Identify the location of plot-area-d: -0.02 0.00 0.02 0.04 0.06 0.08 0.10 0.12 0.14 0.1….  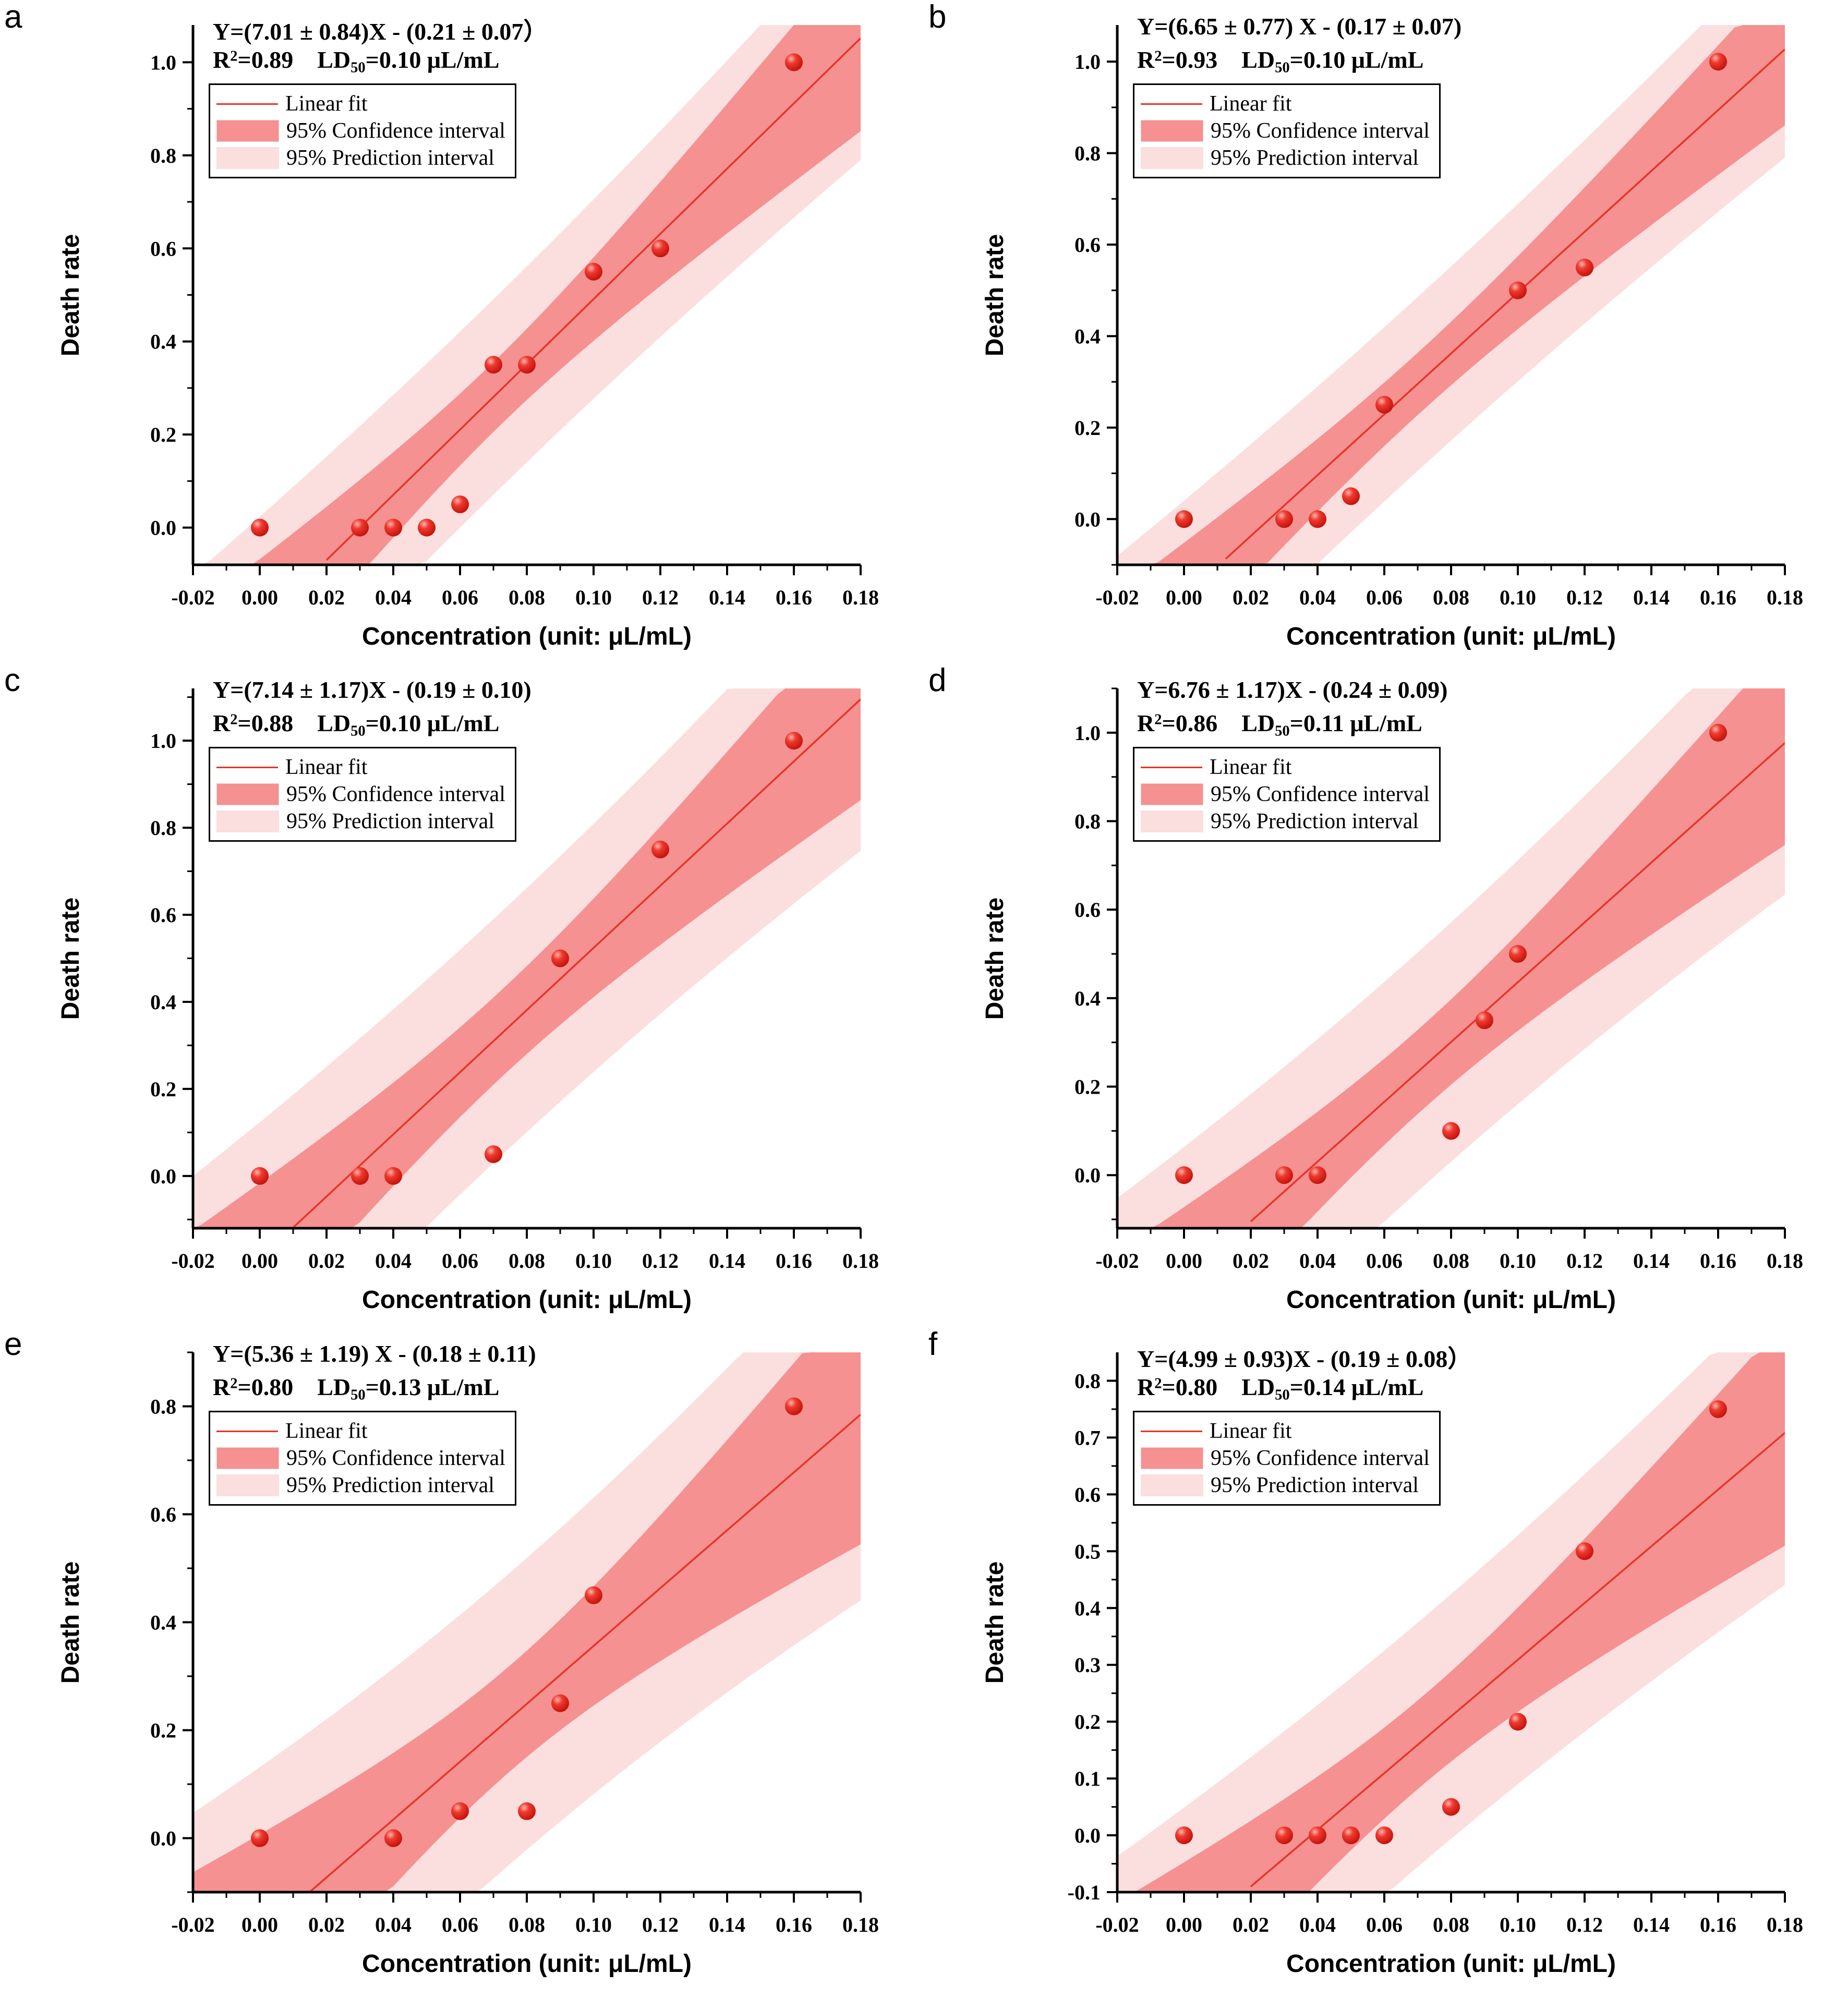
(1430, 999).